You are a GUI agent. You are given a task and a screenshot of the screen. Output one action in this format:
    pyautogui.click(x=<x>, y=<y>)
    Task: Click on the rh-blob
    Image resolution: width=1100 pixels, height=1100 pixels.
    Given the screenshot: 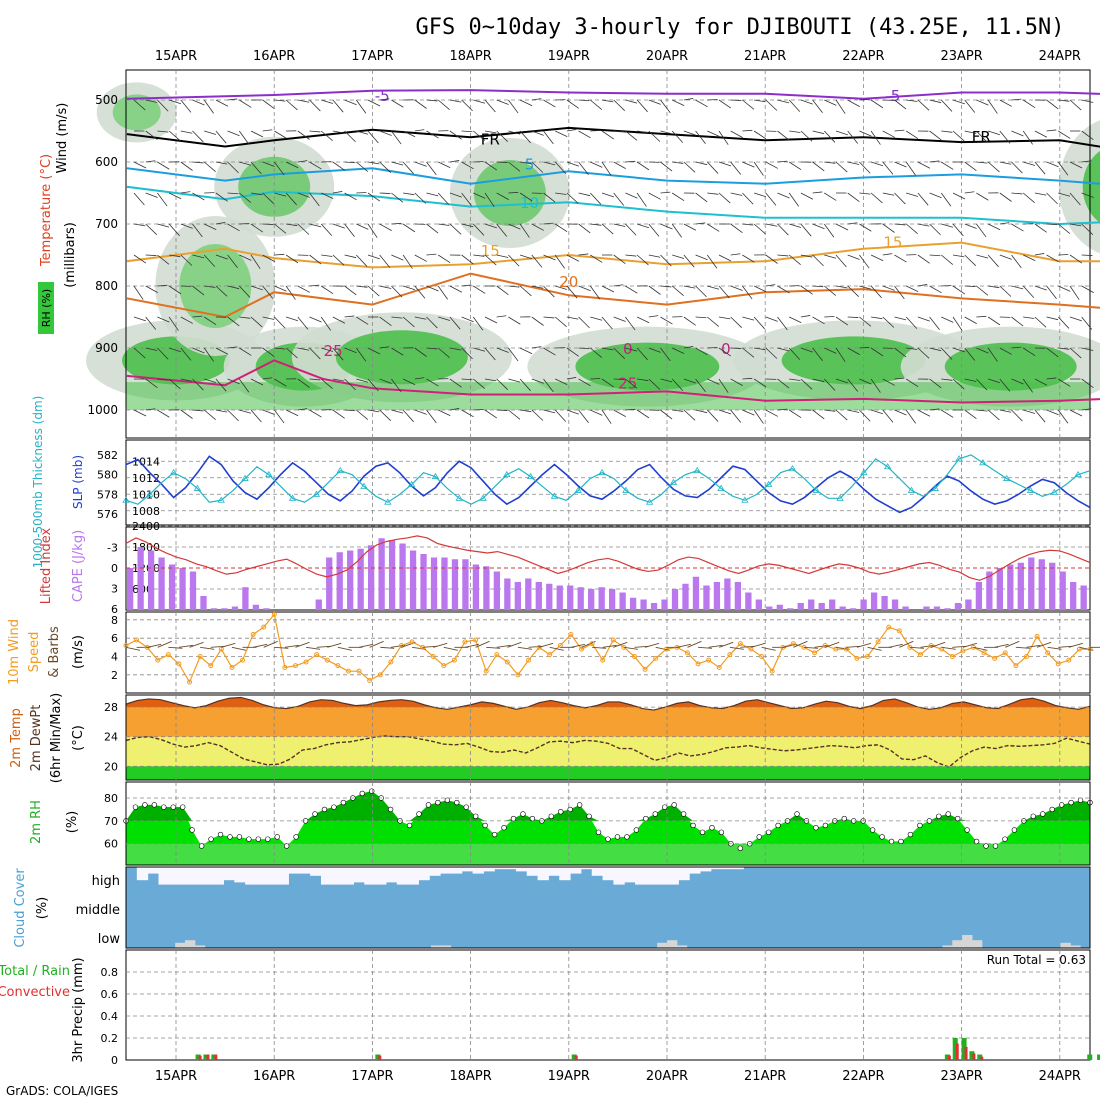 What is the action you would take?
    pyautogui.click(x=215, y=286)
    